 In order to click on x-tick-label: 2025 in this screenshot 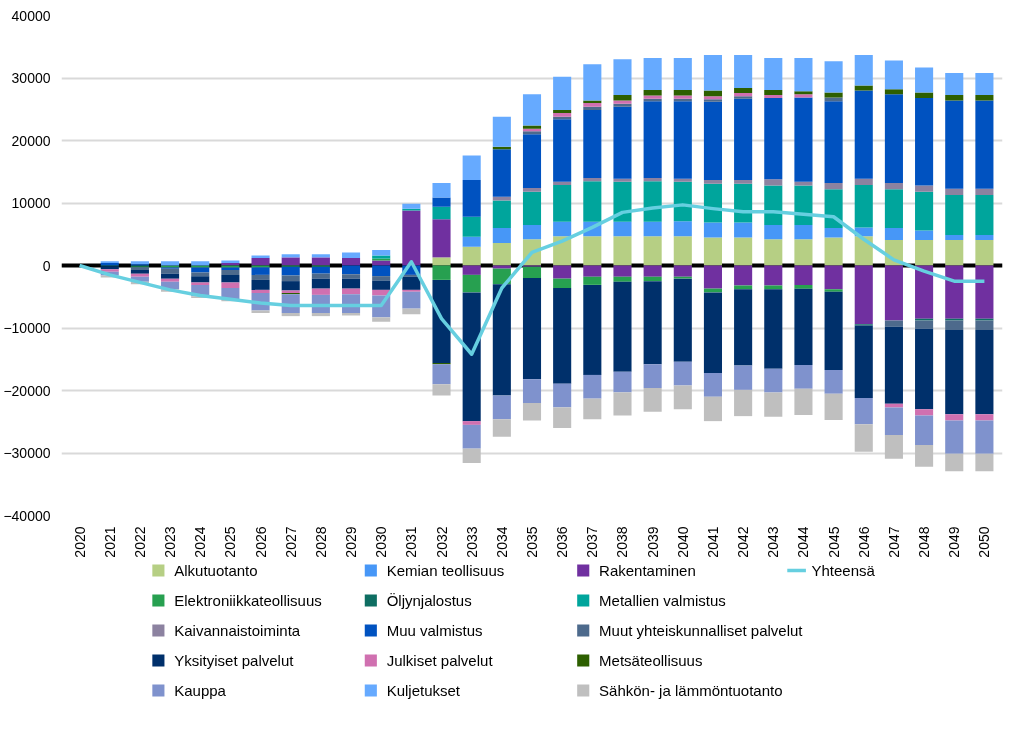, I will do `click(230, 542)`.